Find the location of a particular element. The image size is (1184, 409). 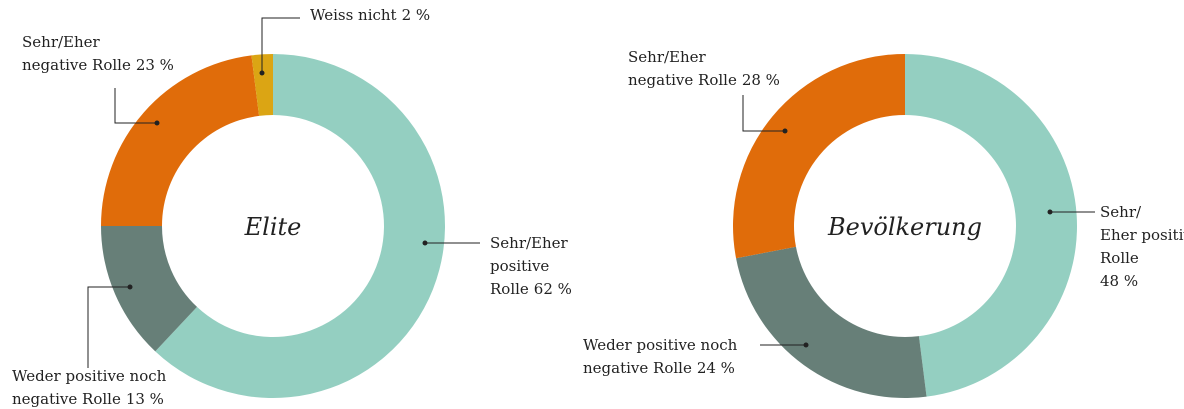

label-line: Eher positive is located at coordinates (1142, 235).